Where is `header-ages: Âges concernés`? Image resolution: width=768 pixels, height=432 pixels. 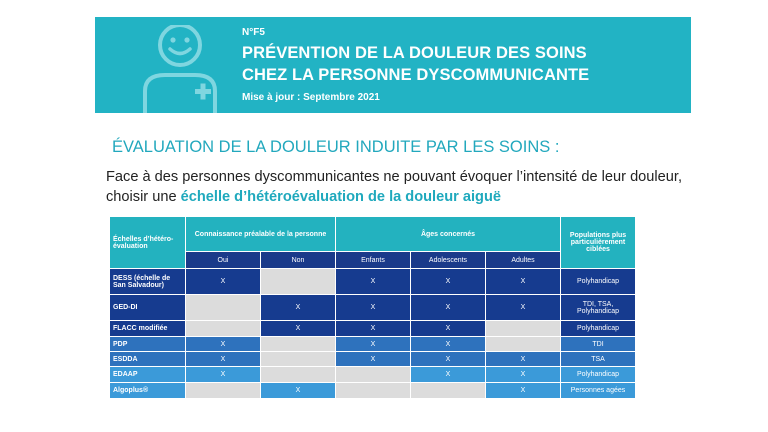
header-ages: Âges concernés is located at coordinates (448, 234).